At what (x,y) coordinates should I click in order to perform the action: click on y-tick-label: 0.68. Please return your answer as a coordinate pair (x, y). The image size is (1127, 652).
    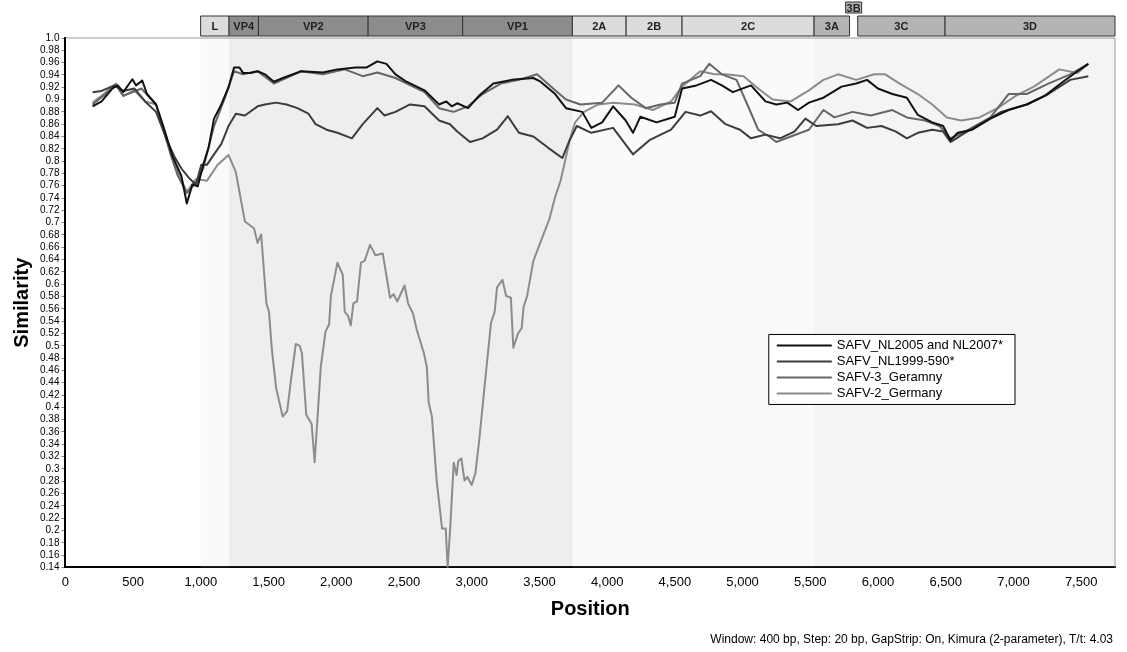
    Looking at the image, I should click on (49, 234).